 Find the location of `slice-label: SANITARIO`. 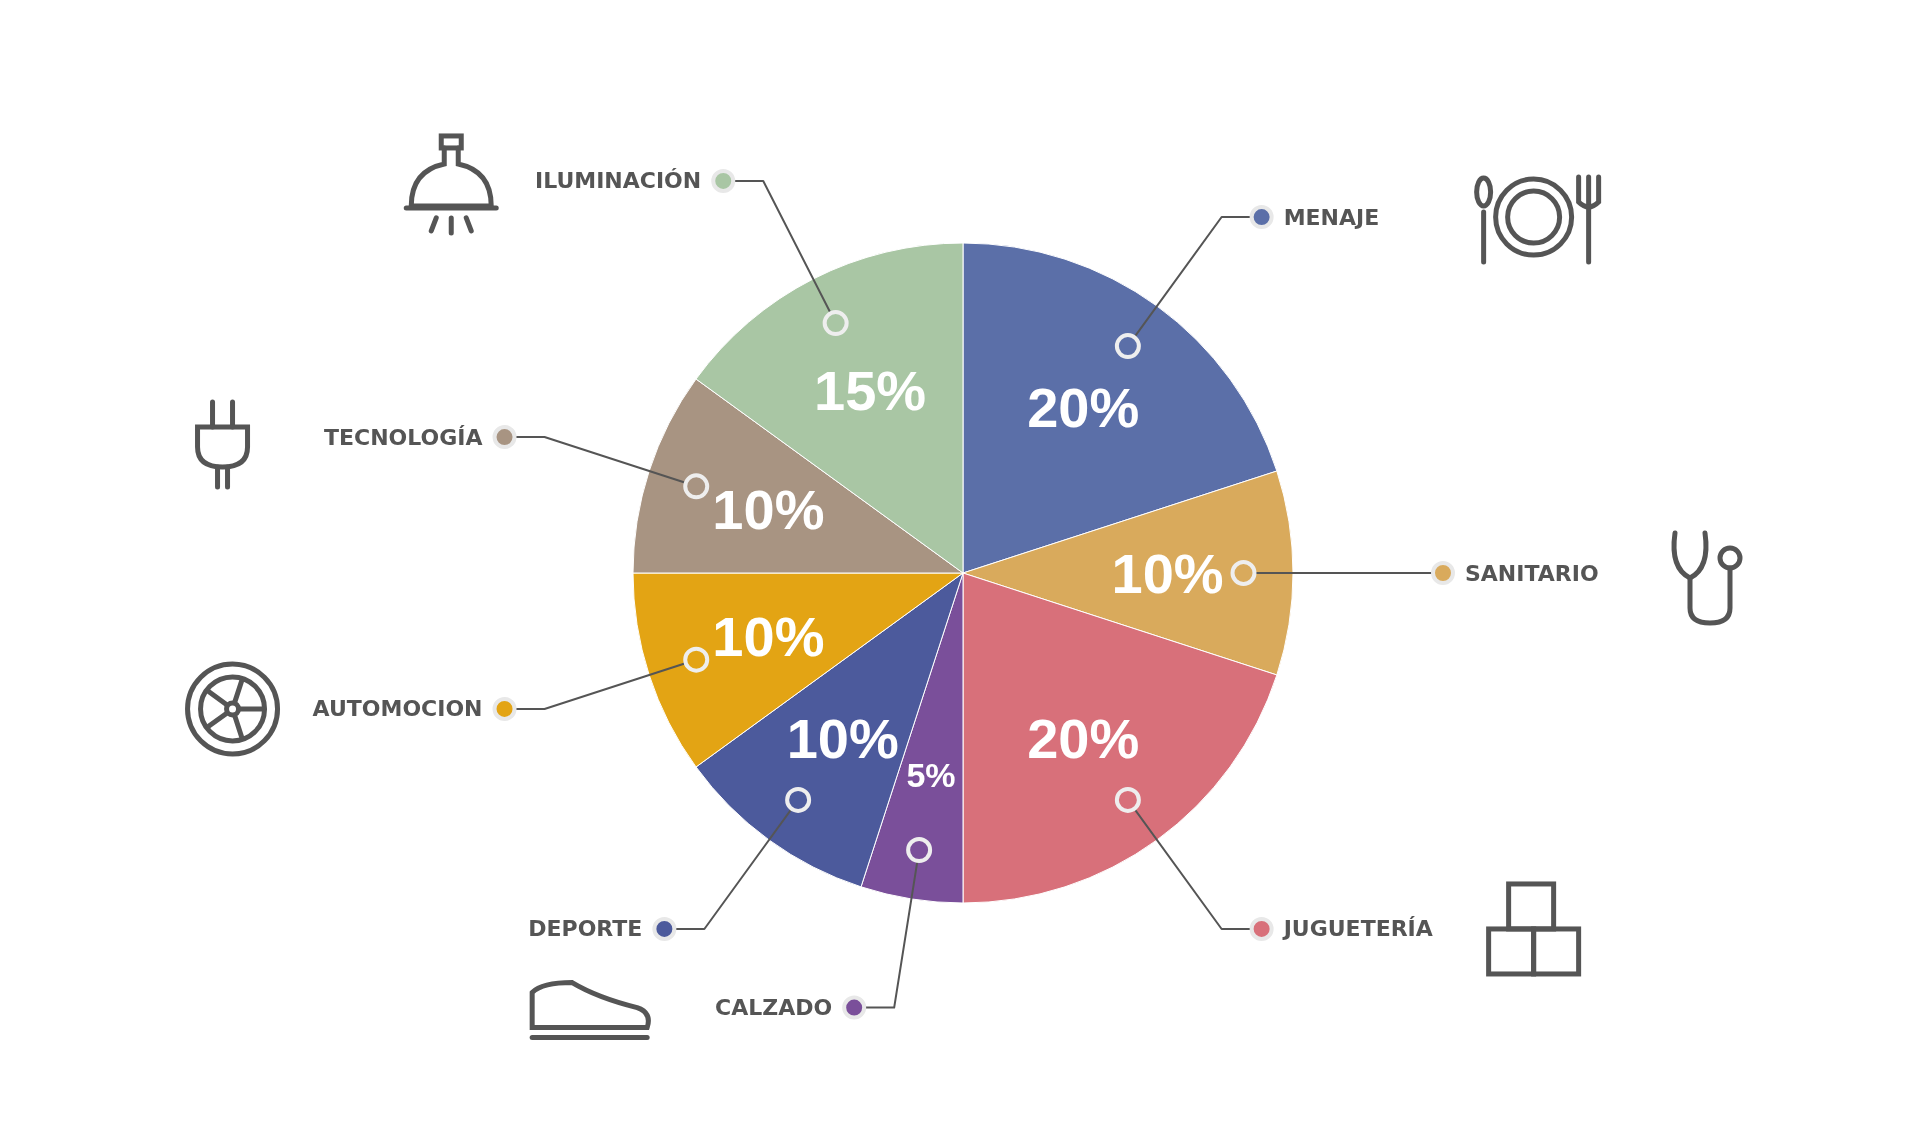

slice-label: SANITARIO is located at coordinates (1532, 573).